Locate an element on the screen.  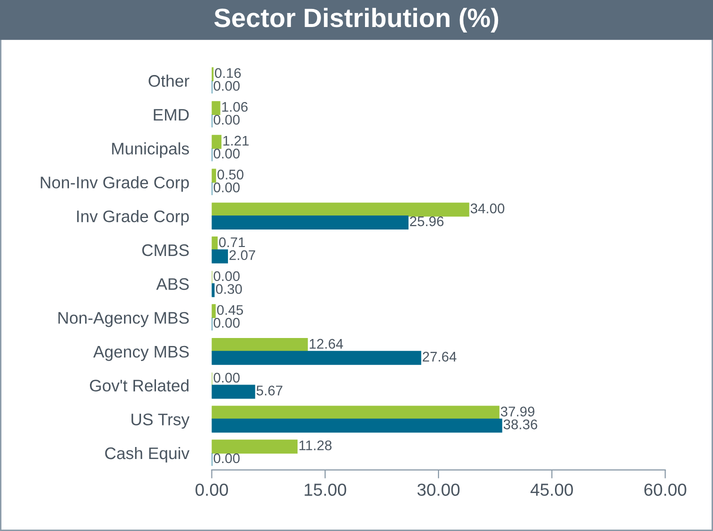
y-tick-label: ABS is located at coordinates (172, 284).